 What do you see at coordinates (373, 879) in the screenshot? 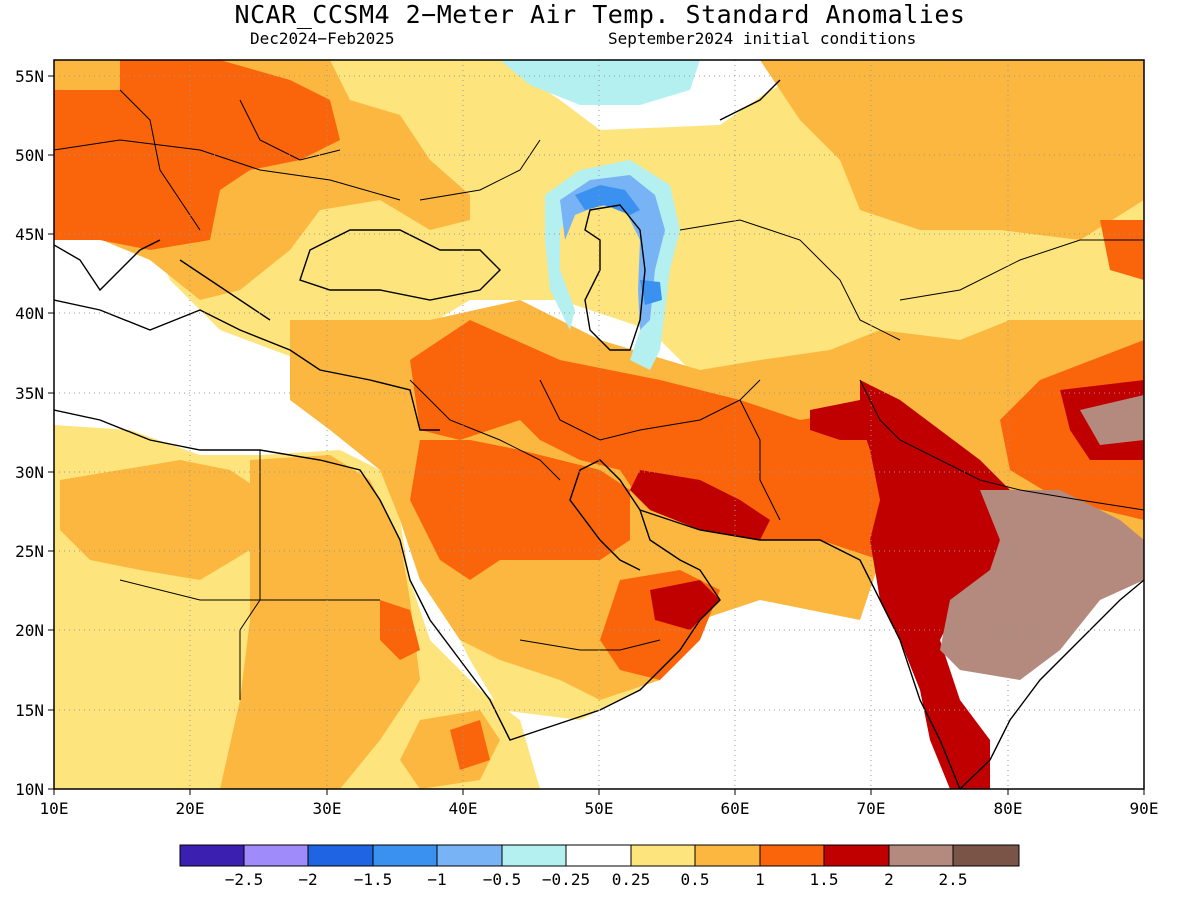
I see `colorbar-label: −1.5` at bounding box center [373, 879].